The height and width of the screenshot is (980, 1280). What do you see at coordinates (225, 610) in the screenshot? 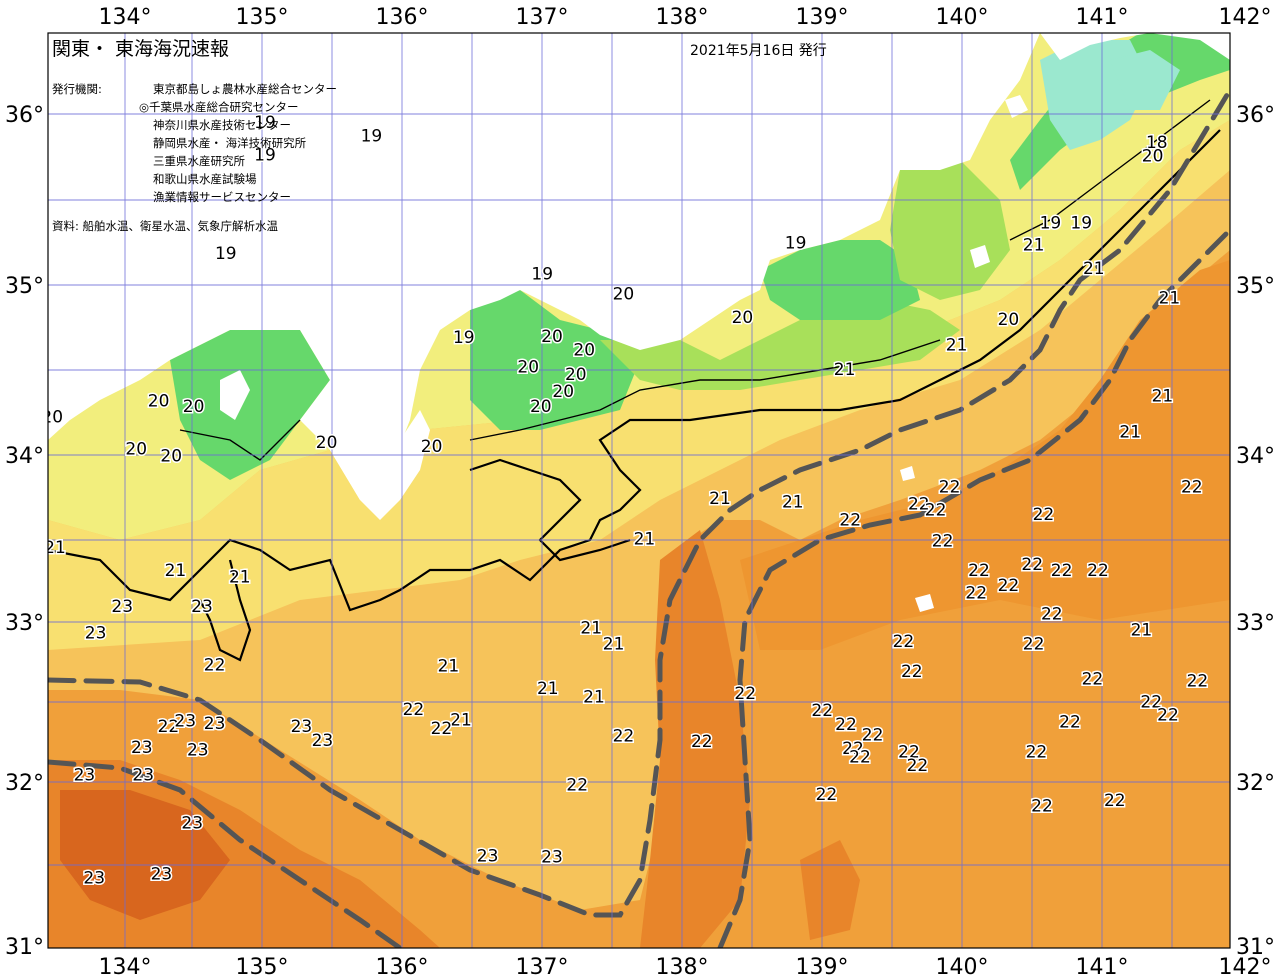
I see `contour-20c` at bounding box center [225, 610].